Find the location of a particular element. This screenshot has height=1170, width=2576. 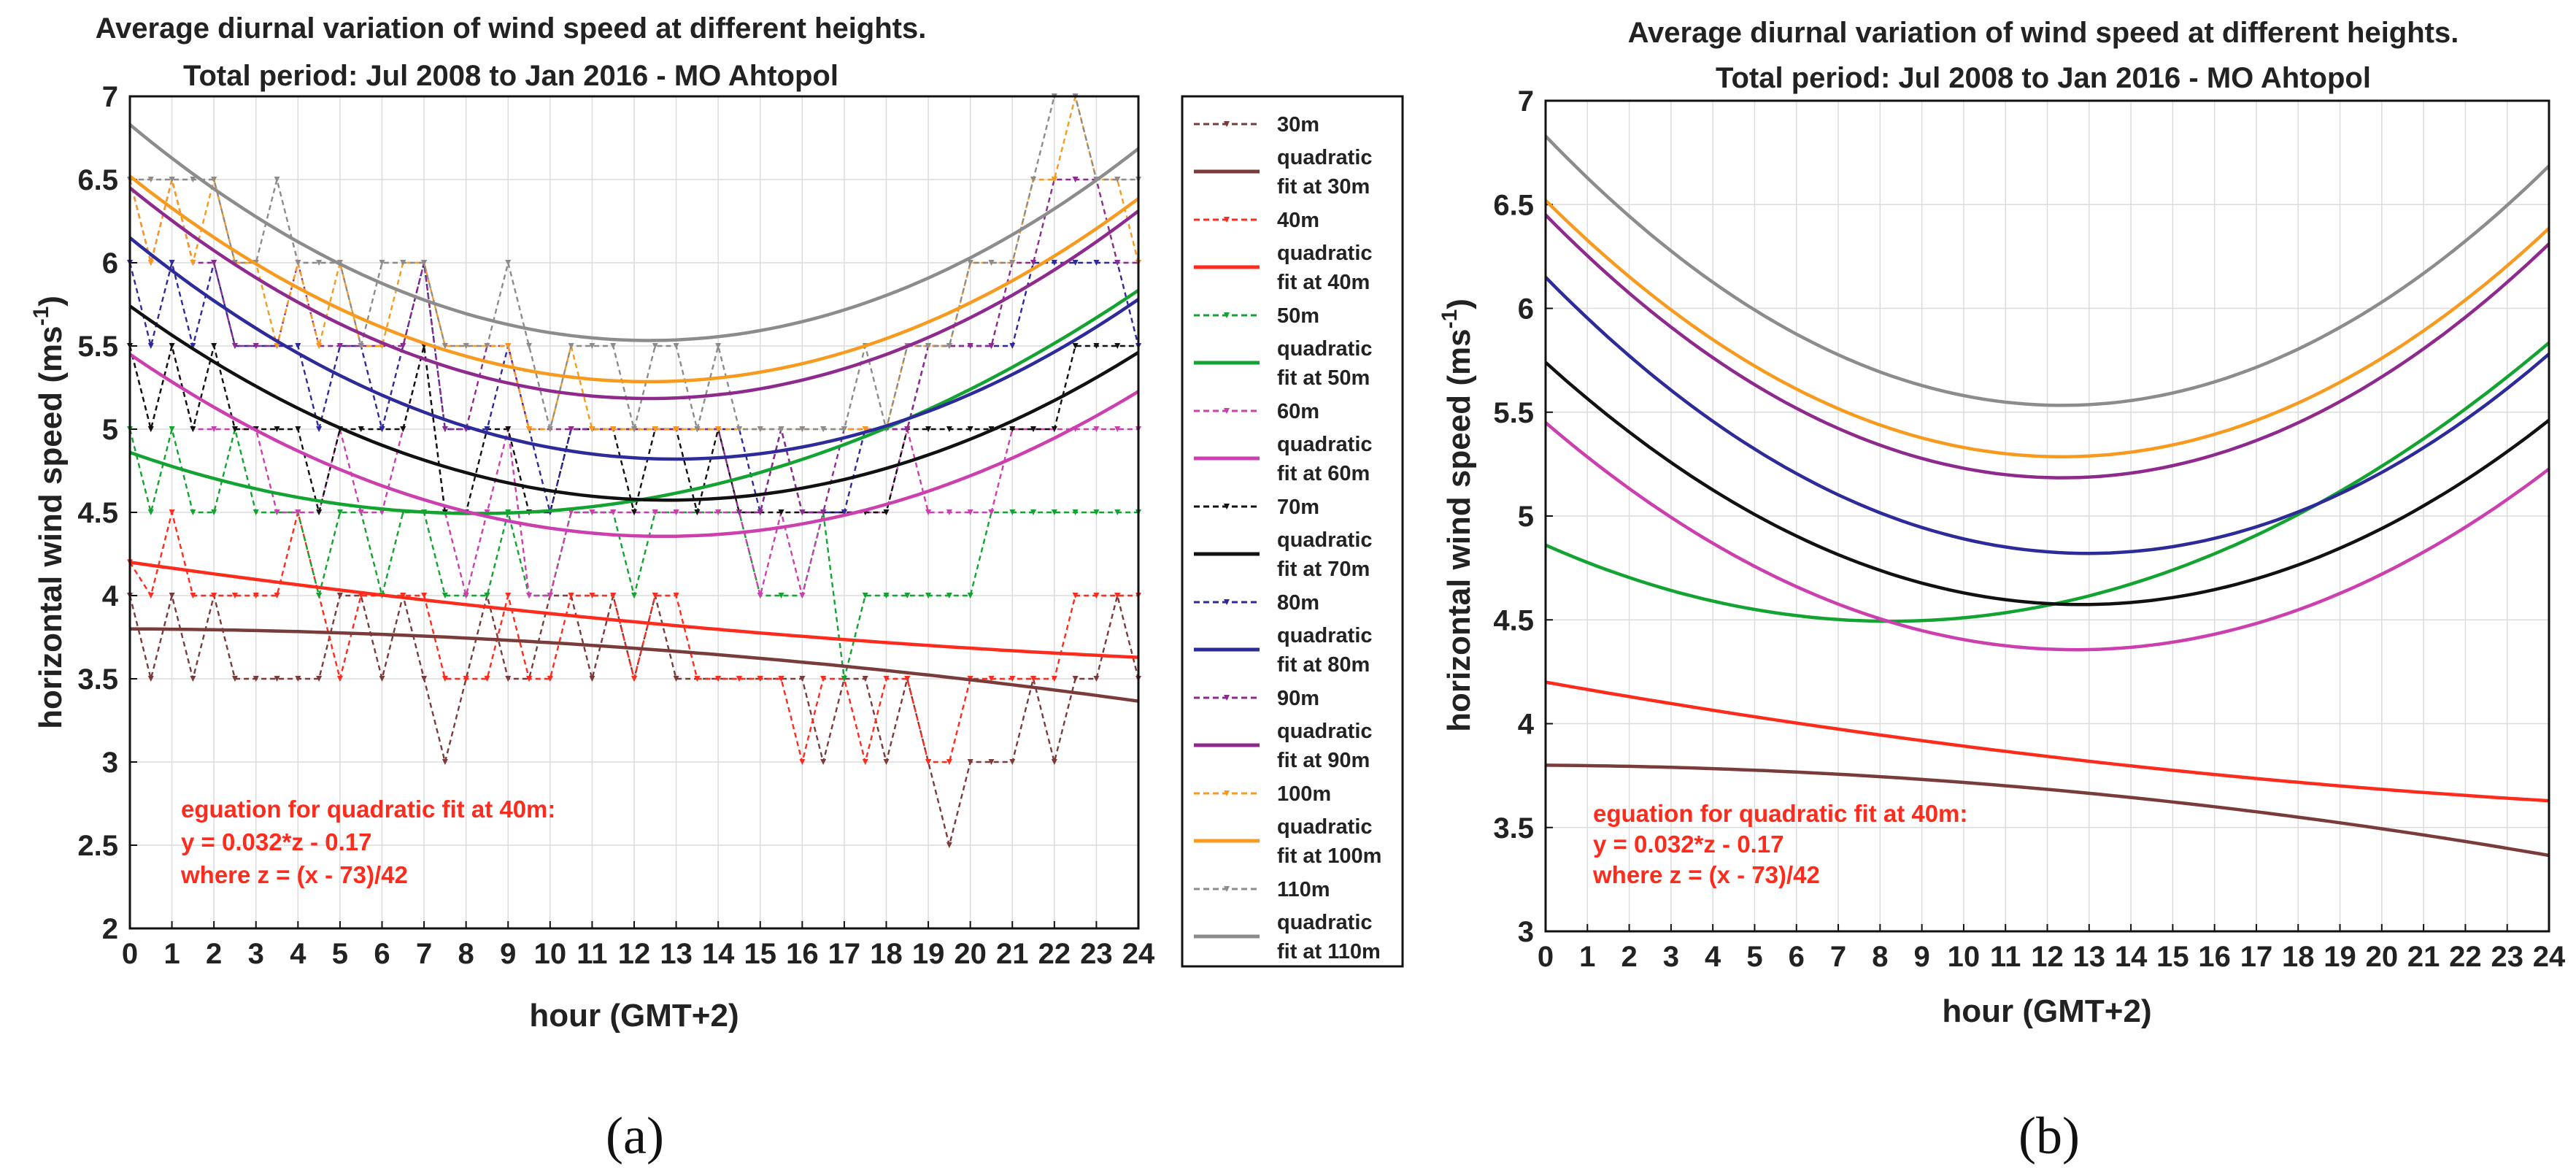

panel-a-y-axis-label-end: ) is located at coordinates (51, 301).